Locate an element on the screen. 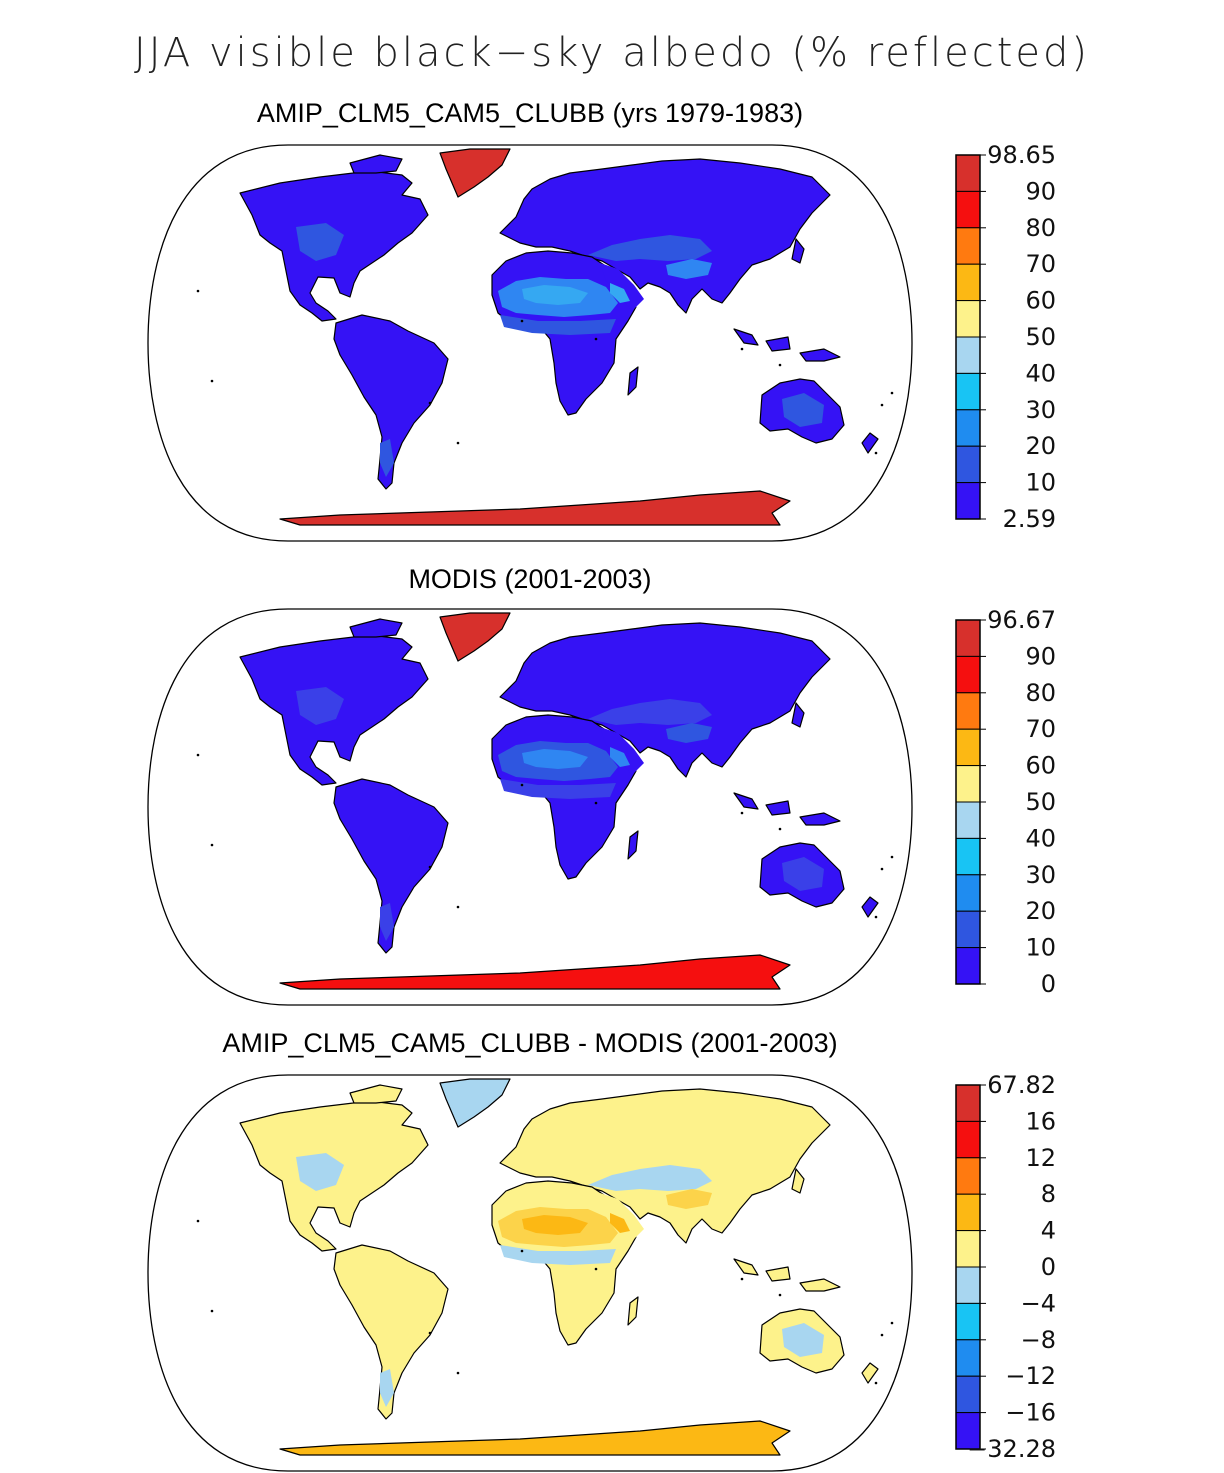 The width and height of the screenshot is (1224, 1473). sahara-core-region-fill is located at coordinates (555, 1225).